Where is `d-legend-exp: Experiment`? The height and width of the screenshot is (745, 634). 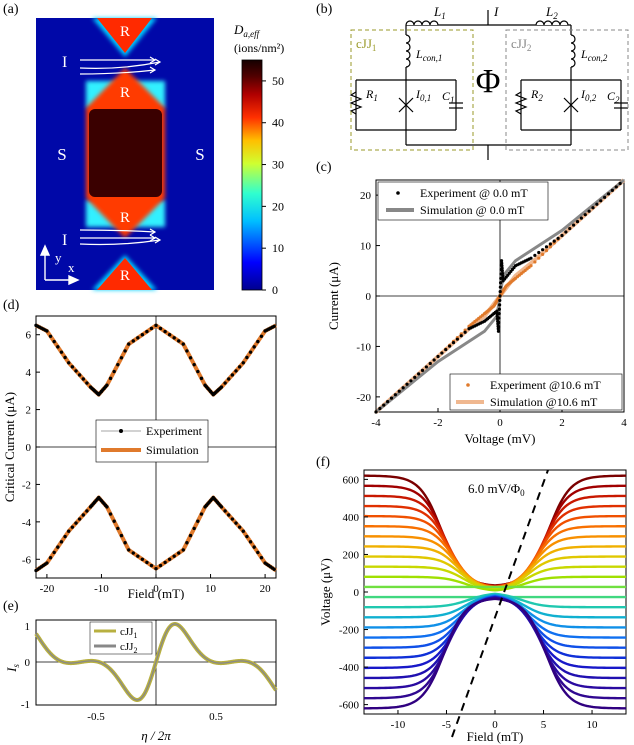 d-legend-exp: Experiment is located at coordinates (174, 431).